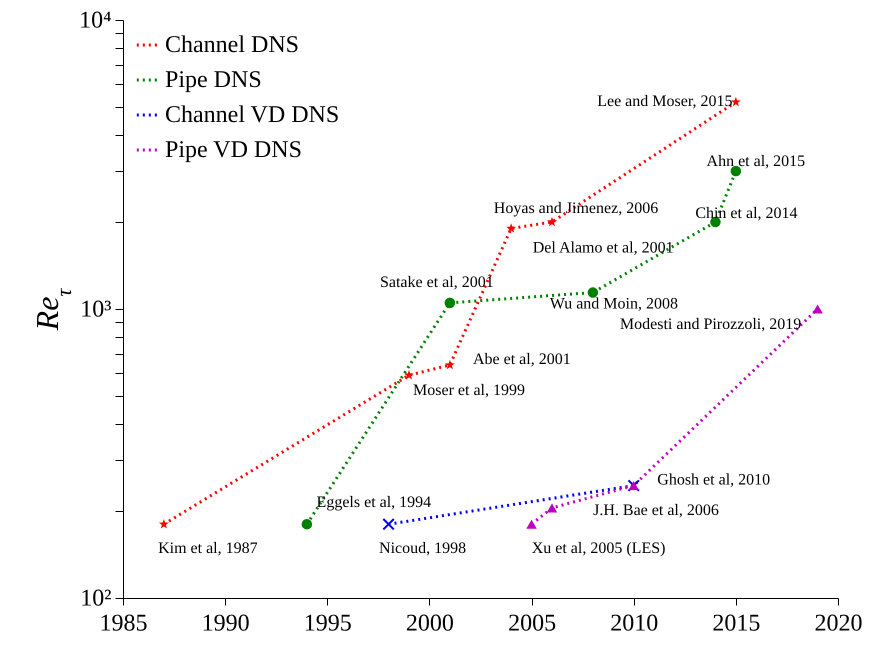 The width and height of the screenshot is (873, 655). I want to click on x-tick-label: 1990, so click(226, 623).